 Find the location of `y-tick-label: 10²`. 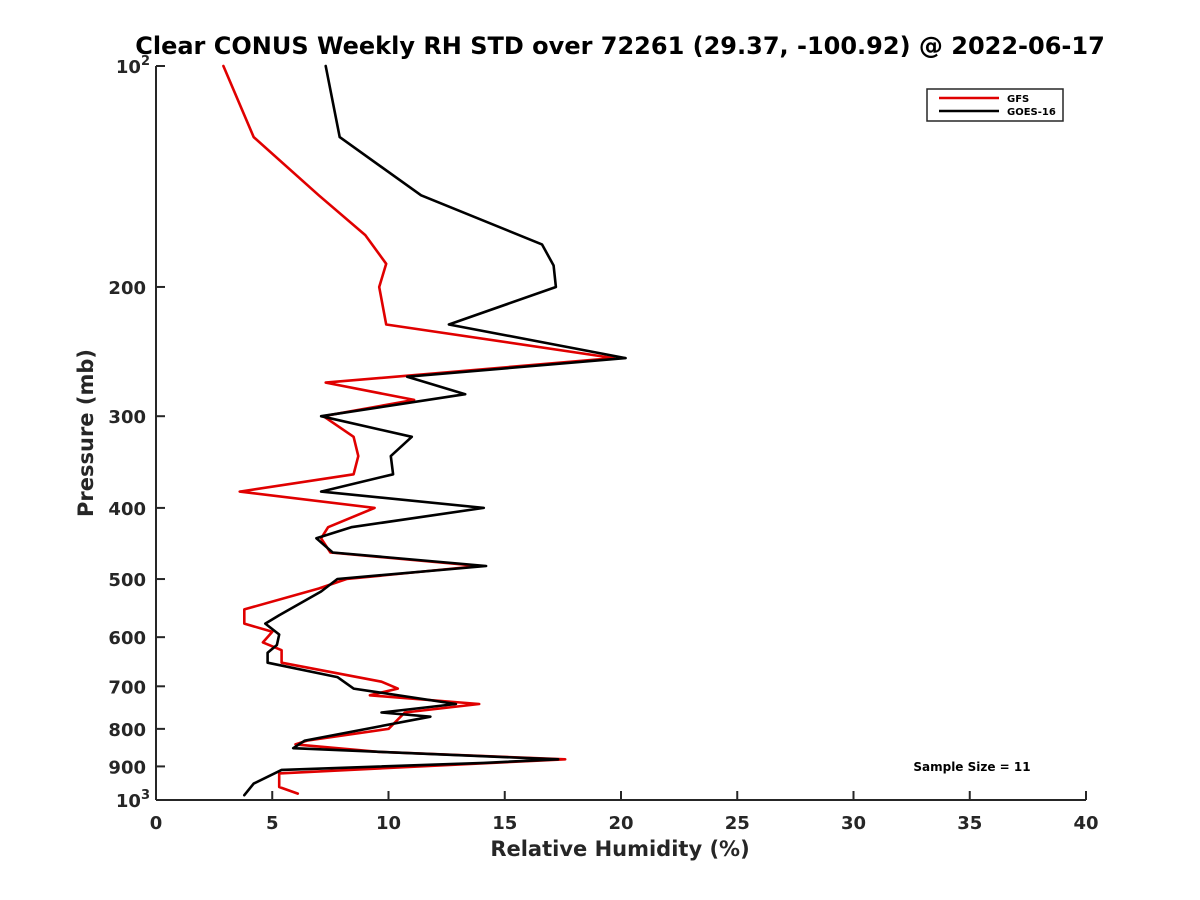

y-tick-label: 10² is located at coordinates (133, 66).